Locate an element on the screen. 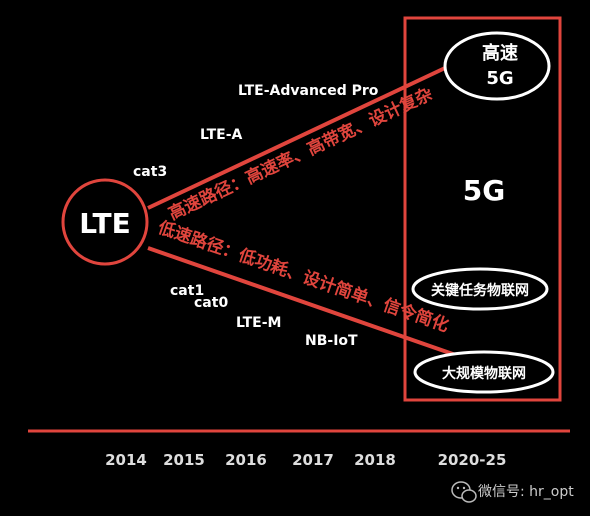  high-speed-5g-label-line2: 5G is located at coordinates (499, 78).